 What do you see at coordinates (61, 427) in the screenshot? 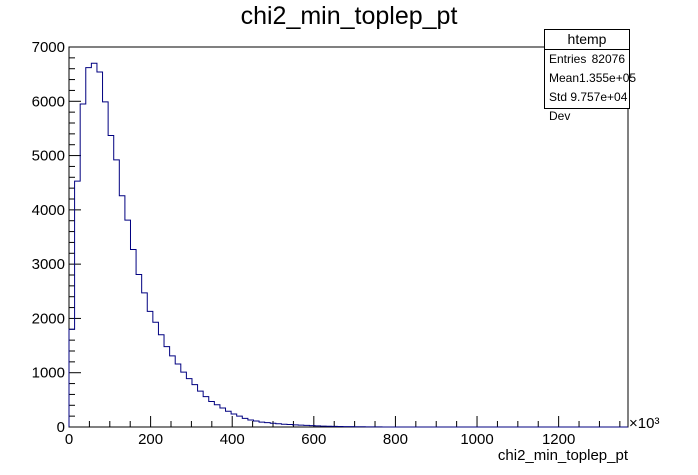
I see `y-tick-label: 0` at bounding box center [61, 427].